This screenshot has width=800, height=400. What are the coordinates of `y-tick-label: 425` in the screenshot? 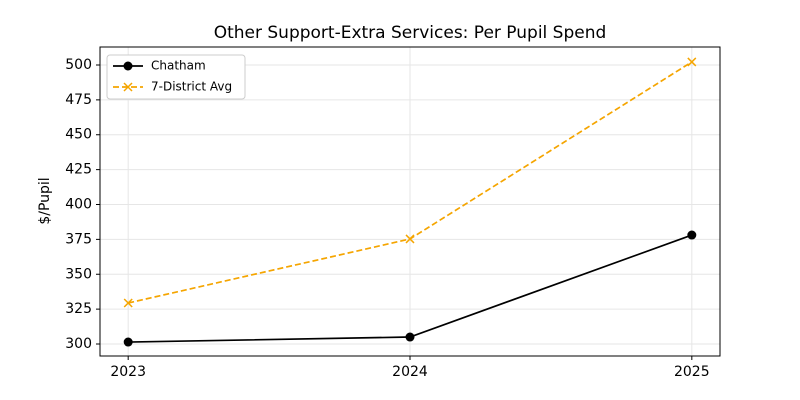 It's located at (78, 170).